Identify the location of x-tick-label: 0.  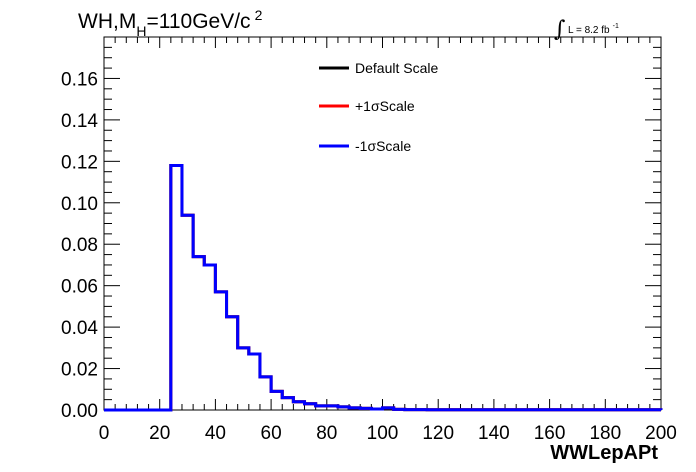
(104, 433).